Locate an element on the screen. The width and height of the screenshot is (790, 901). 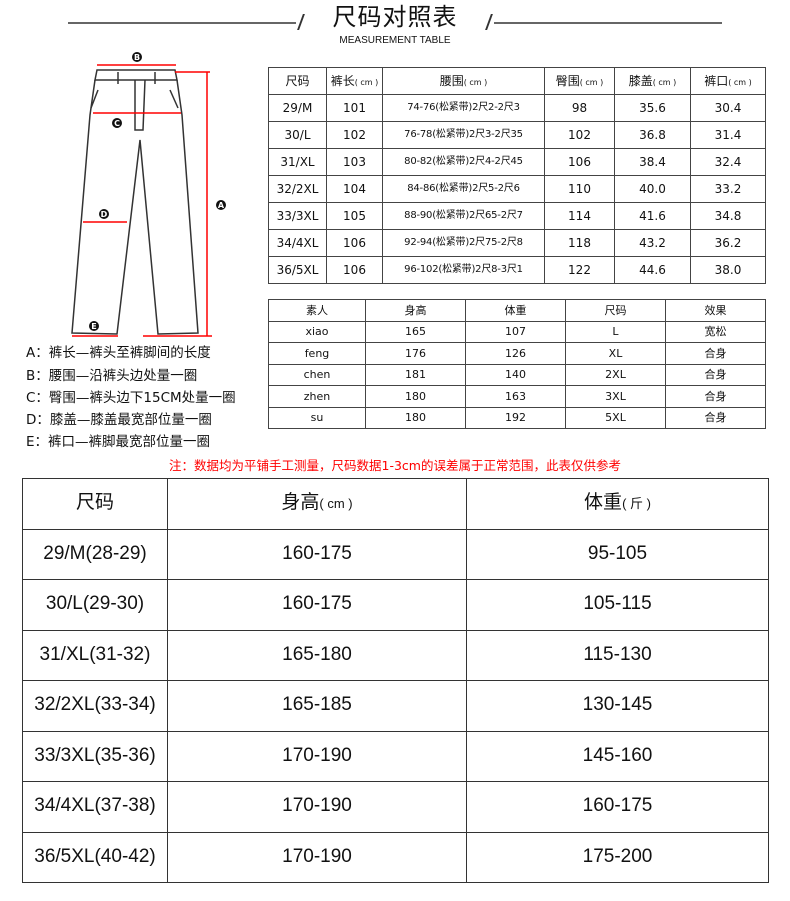
table-row: xiao 165 107 L 宽松 is located at coordinates (517, 331).